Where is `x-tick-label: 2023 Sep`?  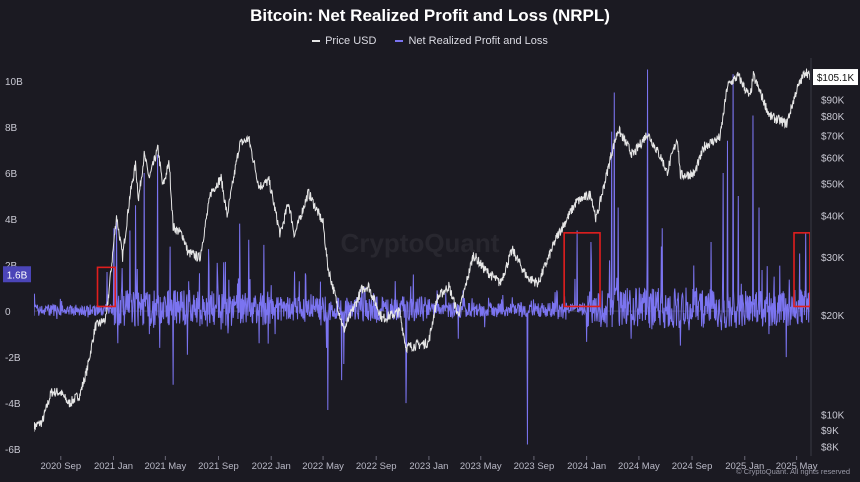
x-tick-label: 2023 Sep is located at coordinates (534, 466).